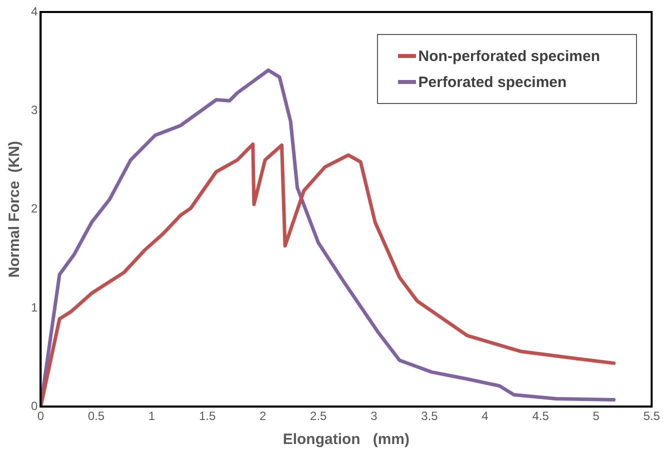 The width and height of the screenshot is (663, 457). What do you see at coordinates (492, 82) in the screenshot?
I see `legend-label: Perforated specimen` at bounding box center [492, 82].